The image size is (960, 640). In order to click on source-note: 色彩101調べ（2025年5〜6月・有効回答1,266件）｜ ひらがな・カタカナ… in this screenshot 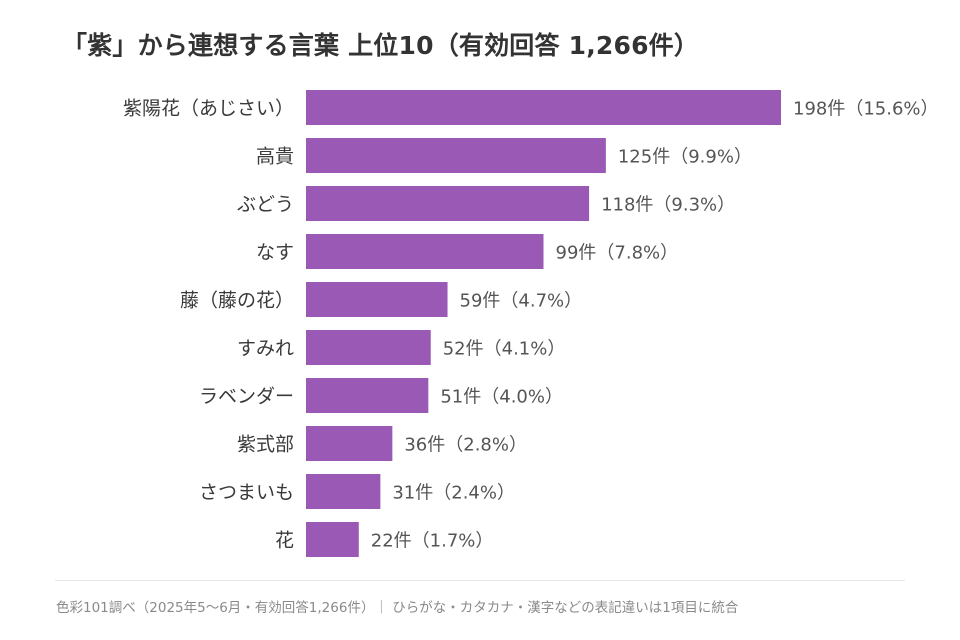, I will do `click(397, 608)`.